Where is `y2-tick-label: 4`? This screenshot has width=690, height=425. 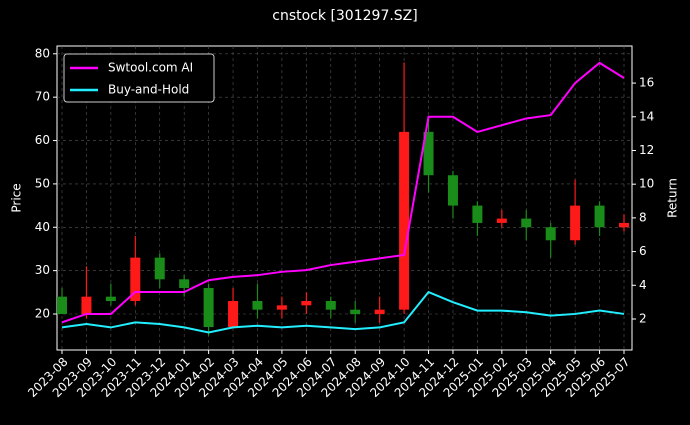 y2-tick-label: 4 is located at coordinates (643, 285).